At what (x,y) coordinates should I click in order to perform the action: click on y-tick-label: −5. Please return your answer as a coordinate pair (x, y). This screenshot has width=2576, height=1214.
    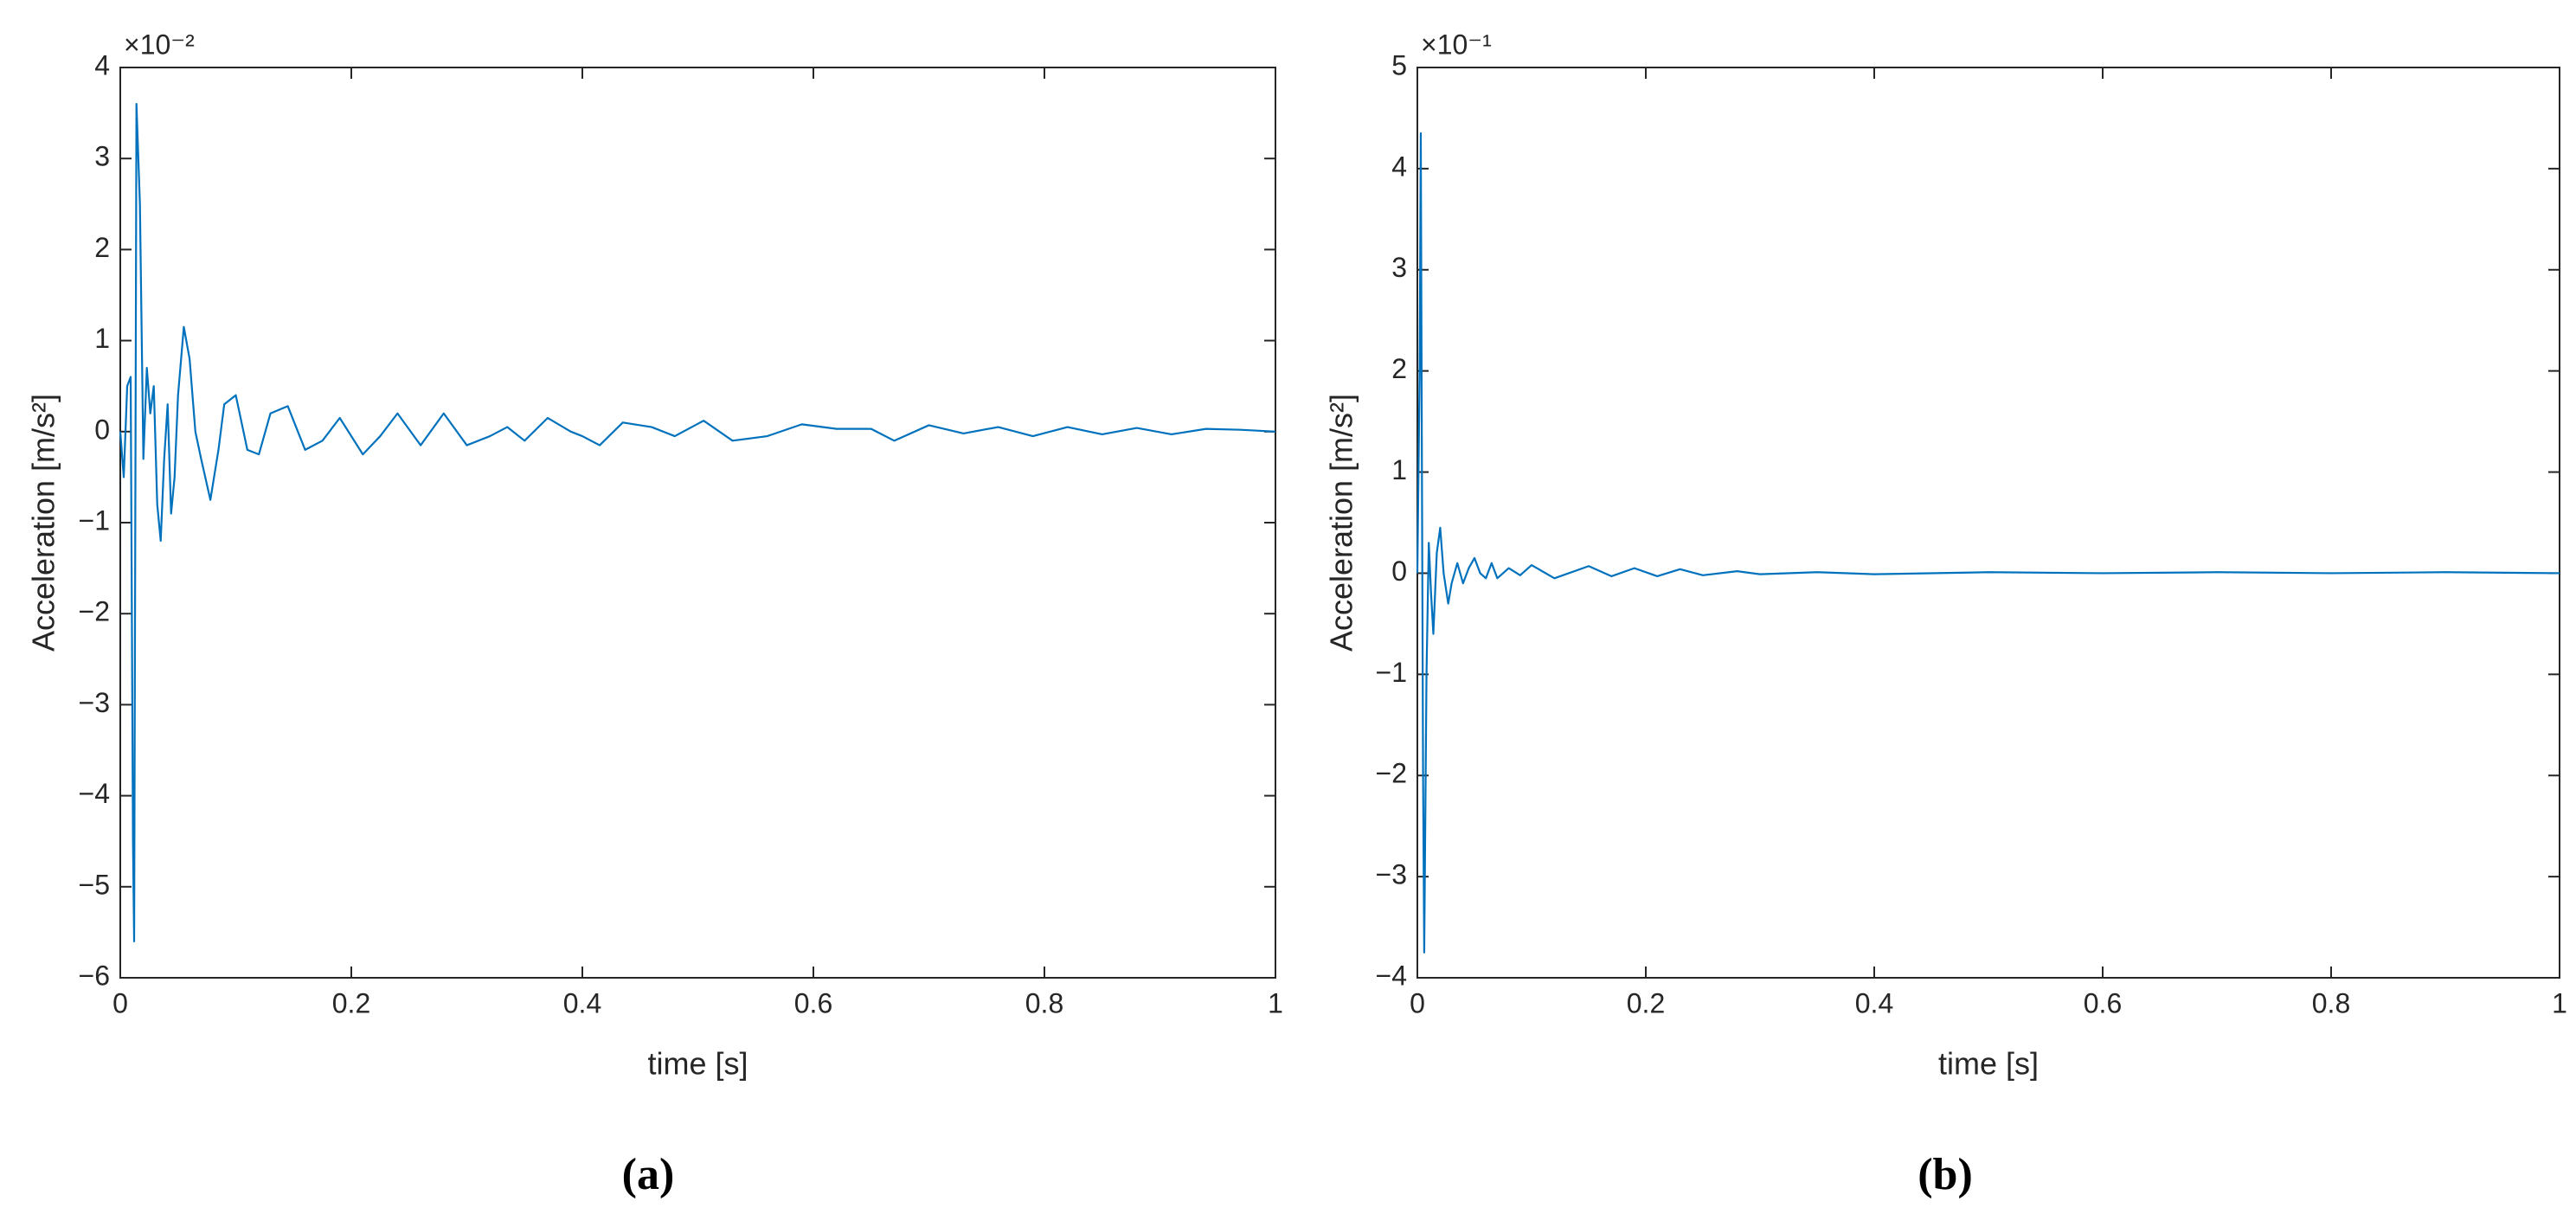
    Looking at the image, I should click on (95, 884).